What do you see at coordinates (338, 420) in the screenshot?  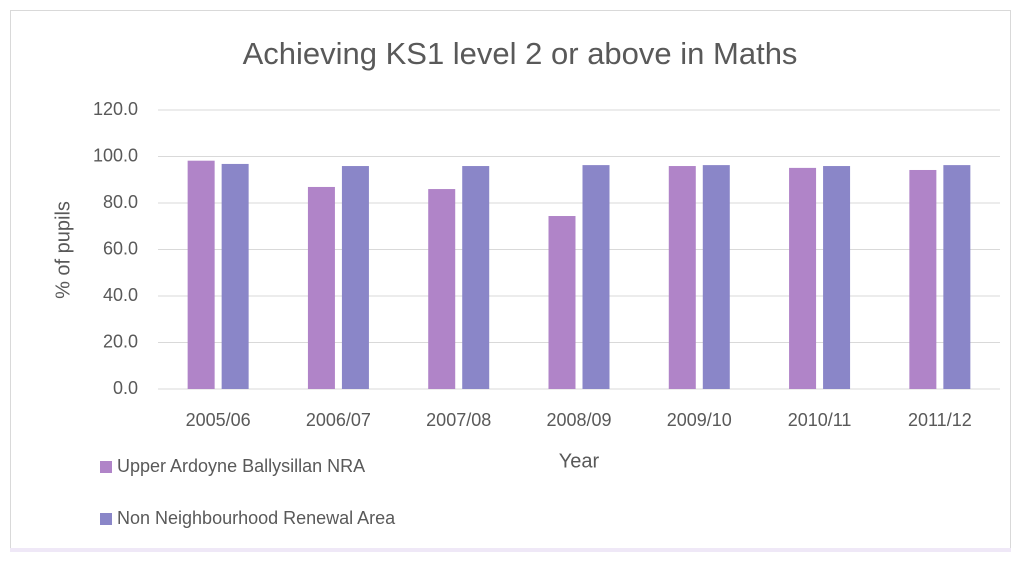 I see `x-tick-label: 2006/07` at bounding box center [338, 420].